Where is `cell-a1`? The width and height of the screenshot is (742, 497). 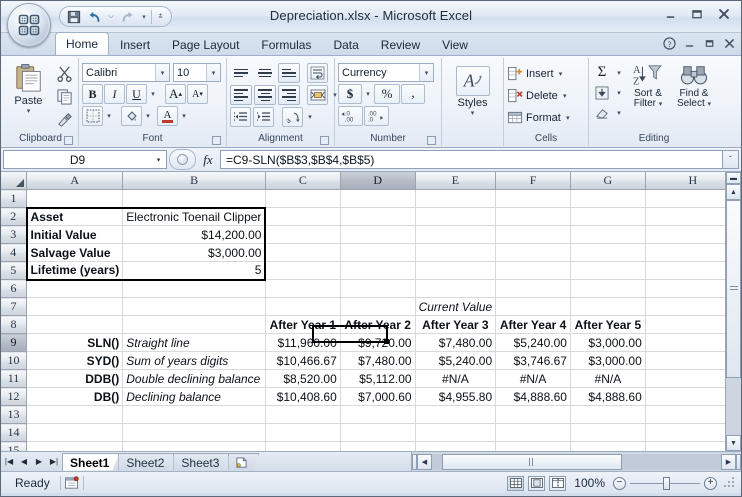 cell-a1 is located at coordinates (75, 198).